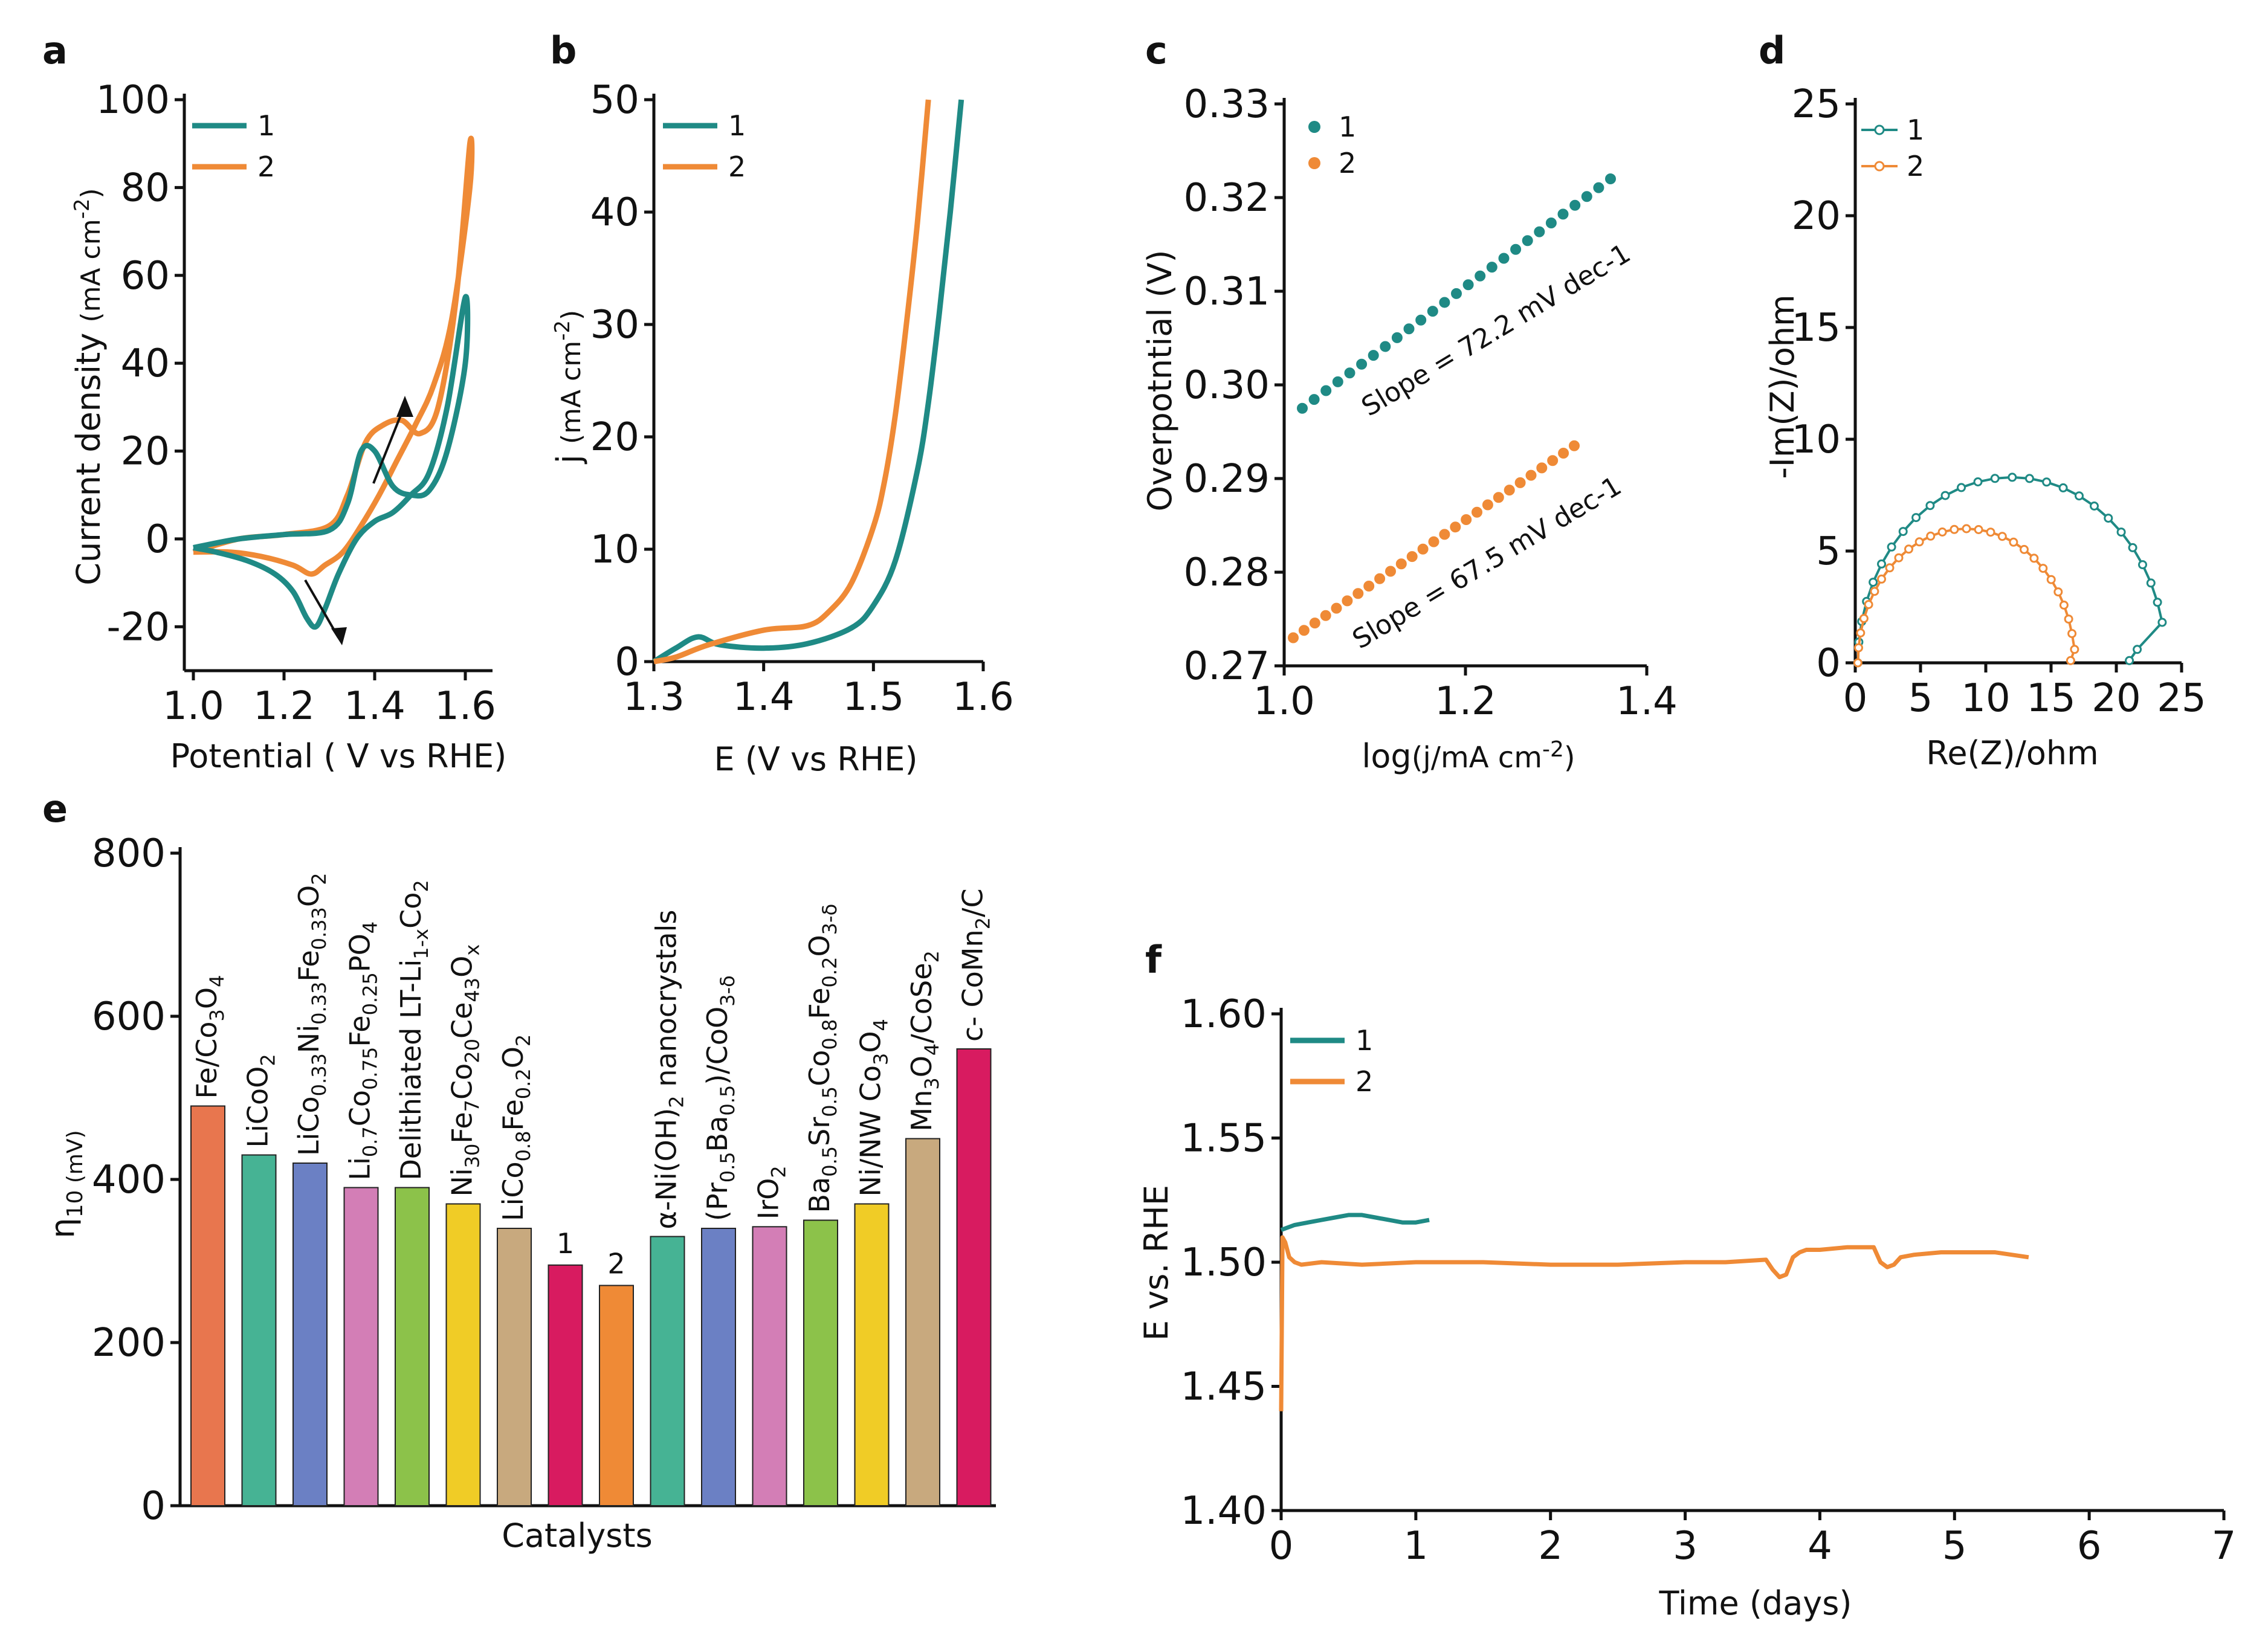 The image size is (2268, 1635). I want to click on panel-d-y-tick-label: 20, so click(1816, 216).